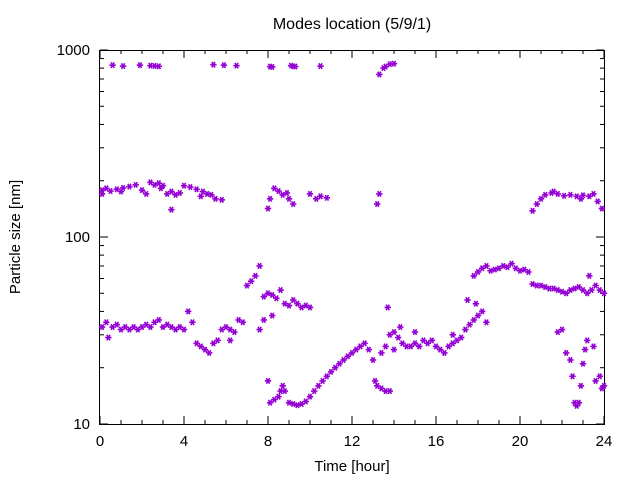 This screenshot has width=640, height=480. I want to click on x-tick-labels: 0 4 8 12 16 20 24, so click(354, 441).